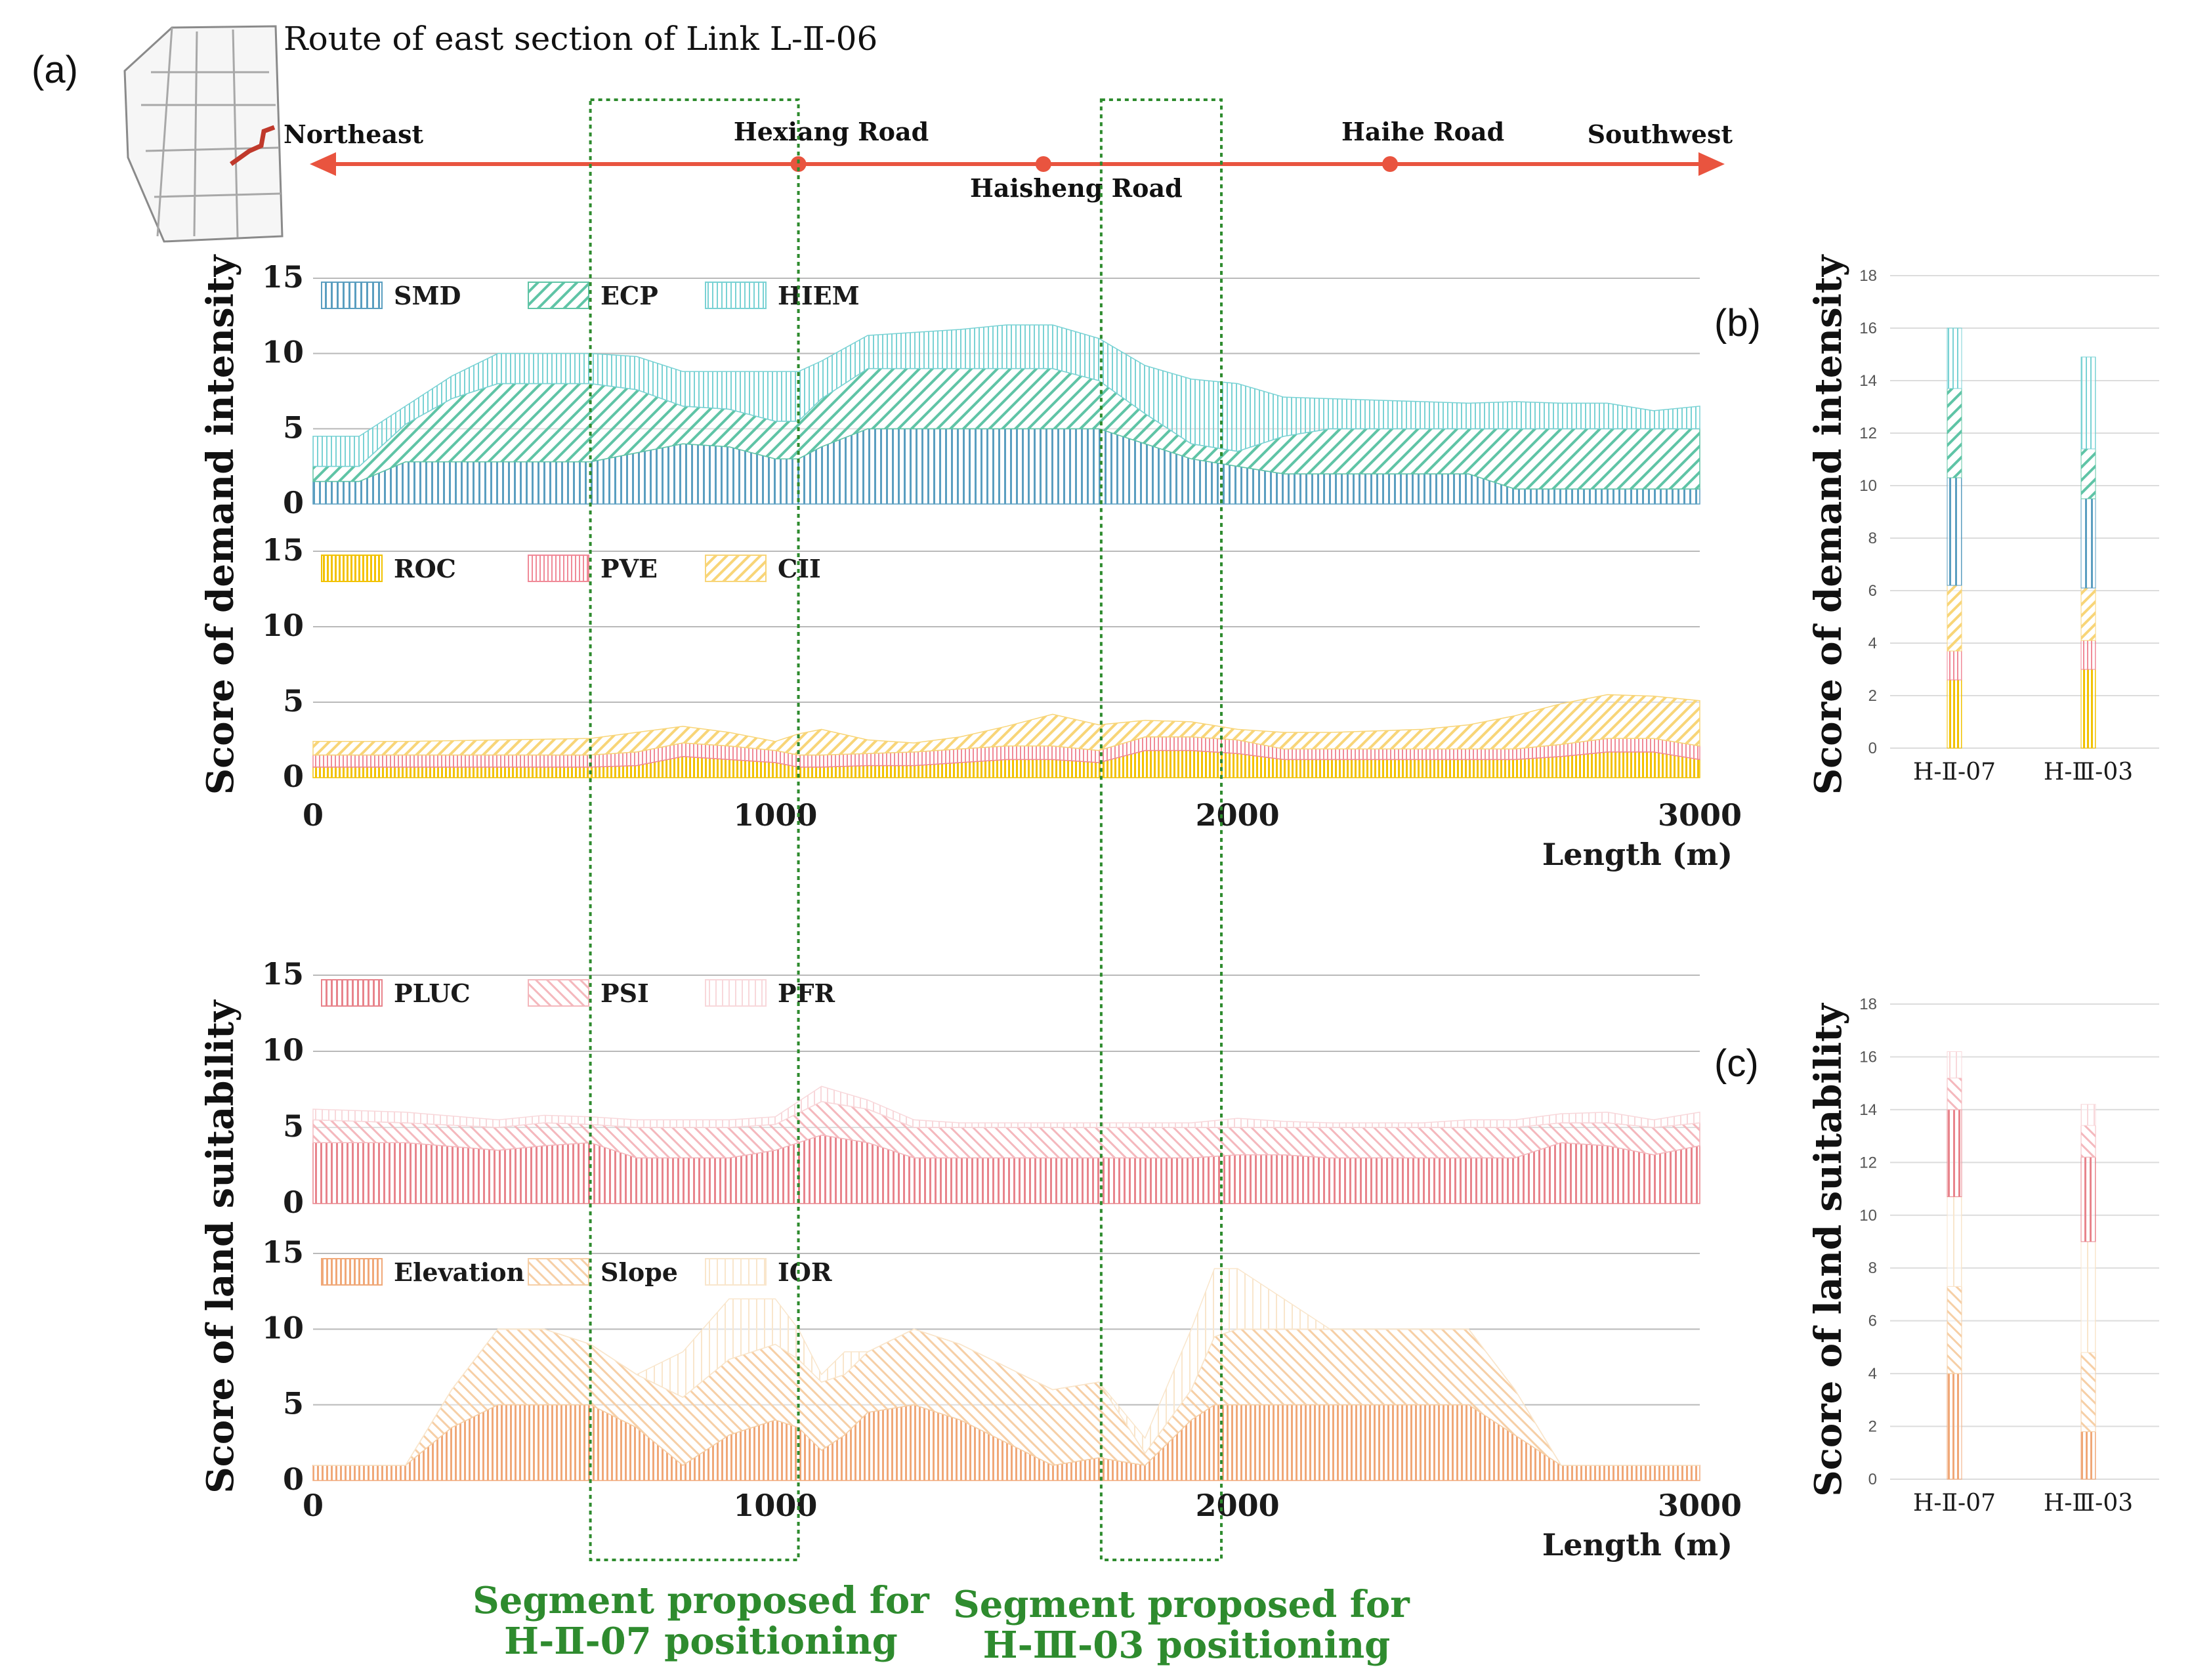  Describe the element at coordinates (323, 164) in the screenshot. I see `route-arrow-left-head` at that location.